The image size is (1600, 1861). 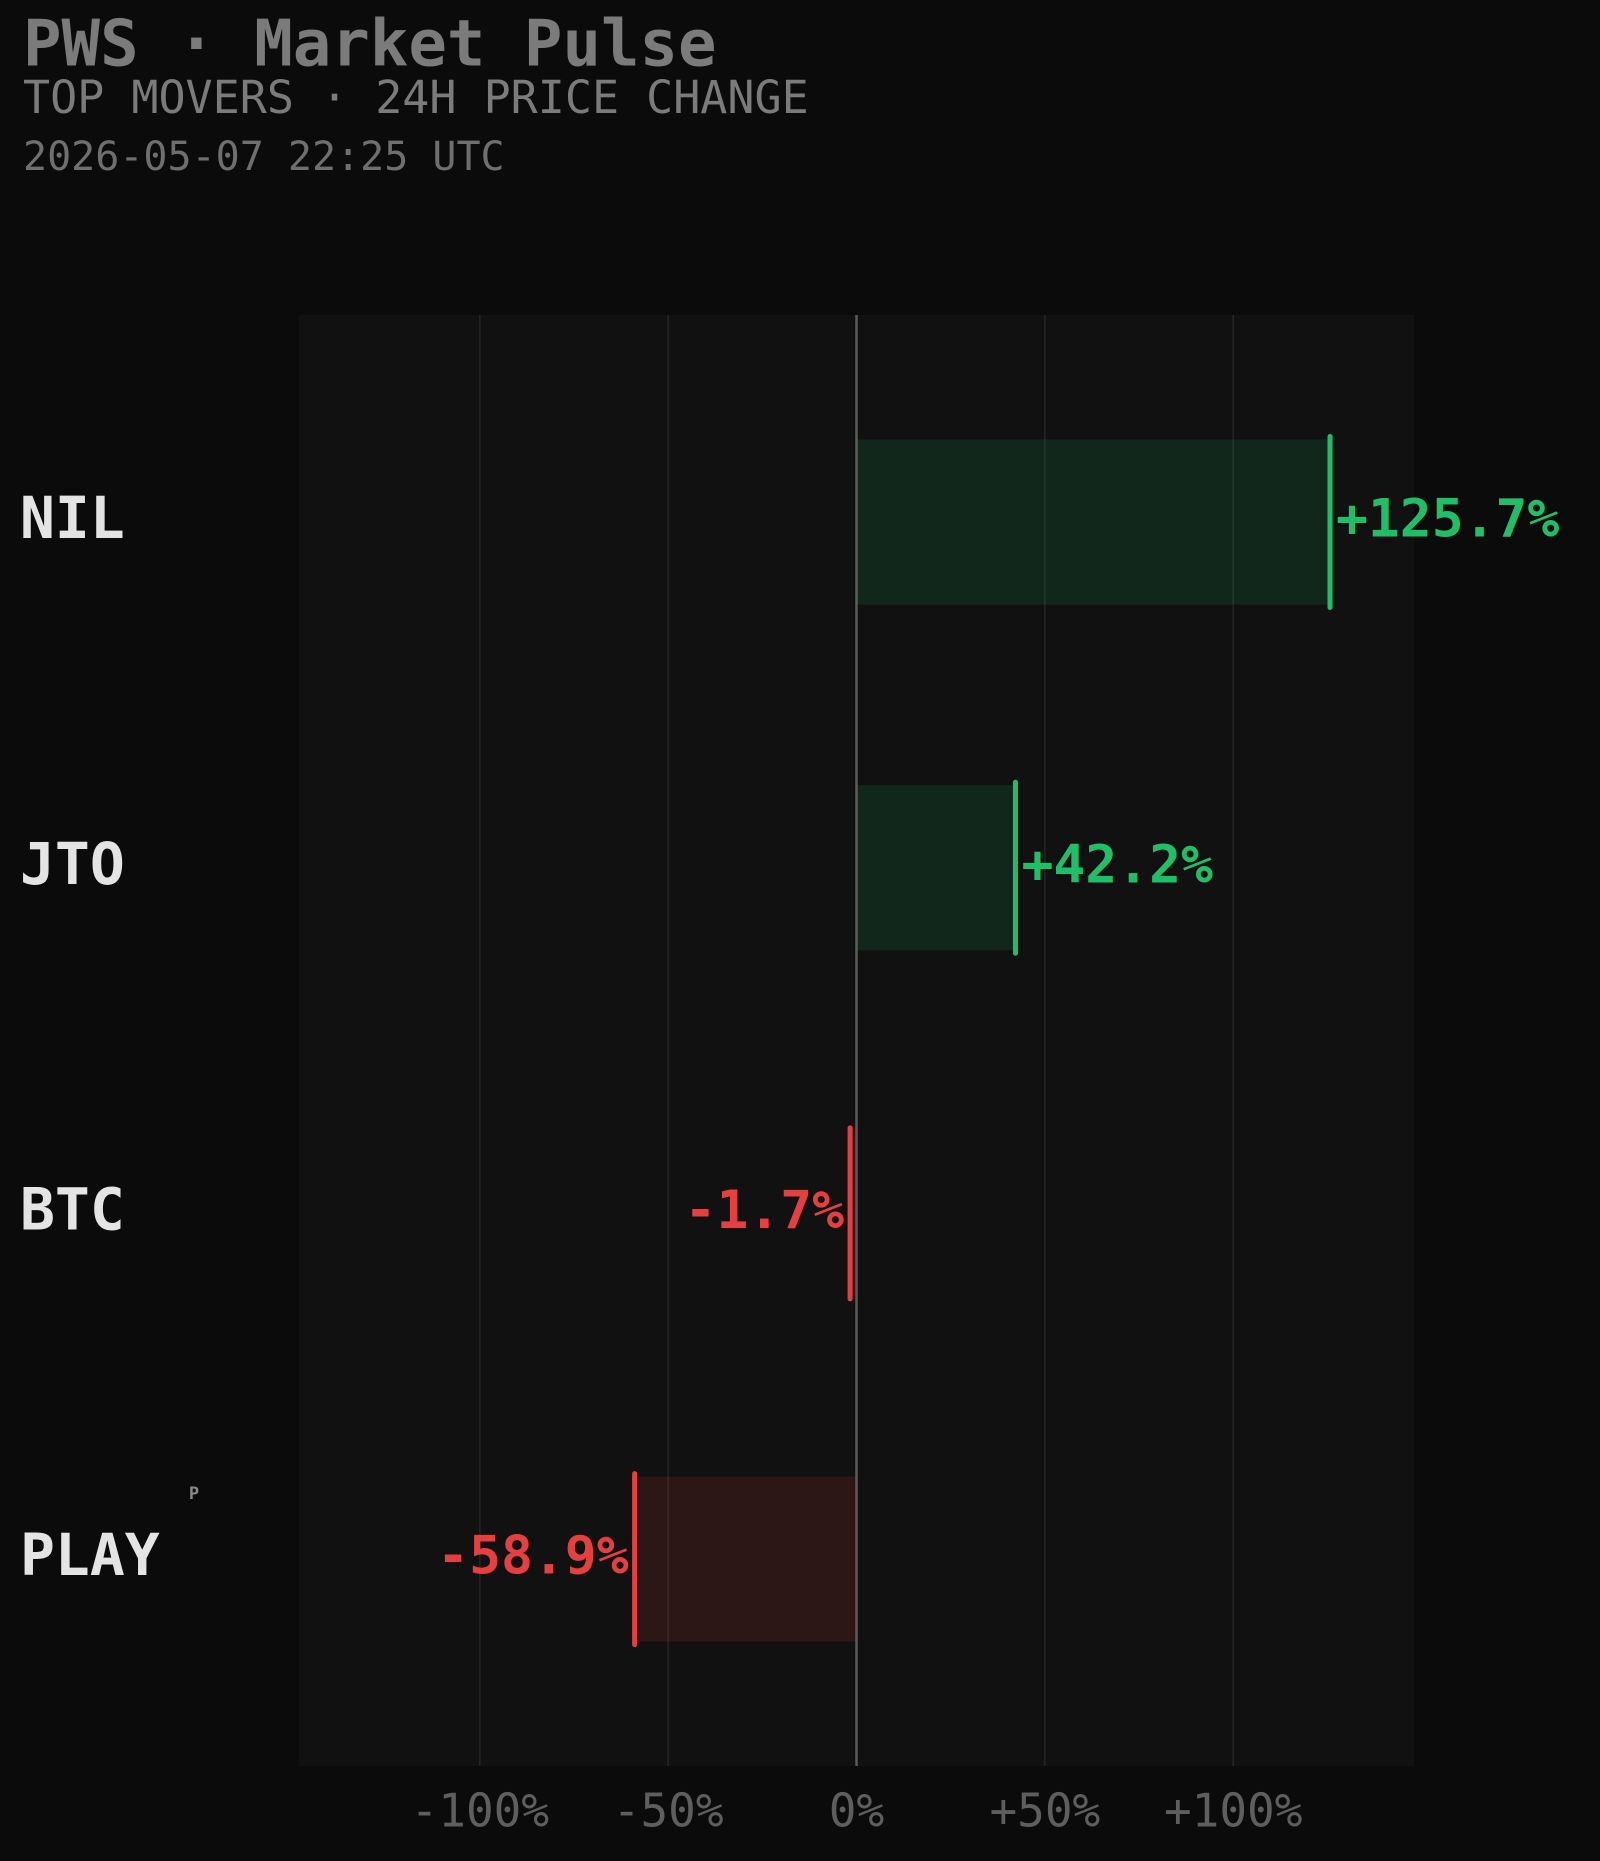 What do you see at coordinates (72, 864) in the screenshot?
I see `category-label: JTO` at bounding box center [72, 864].